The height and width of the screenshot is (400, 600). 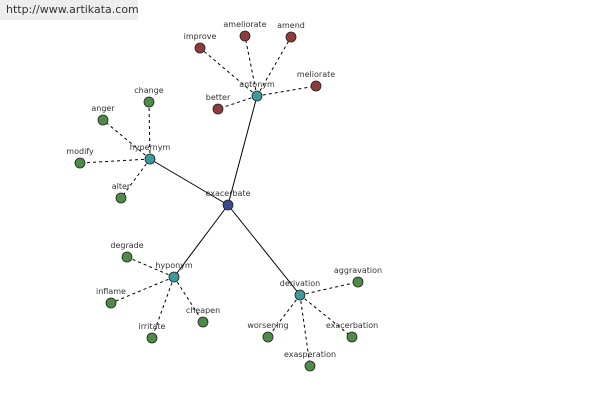 What do you see at coordinates (310, 354) in the screenshot?
I see `word-node-label: exasperation` at bounding box center [310, 354].